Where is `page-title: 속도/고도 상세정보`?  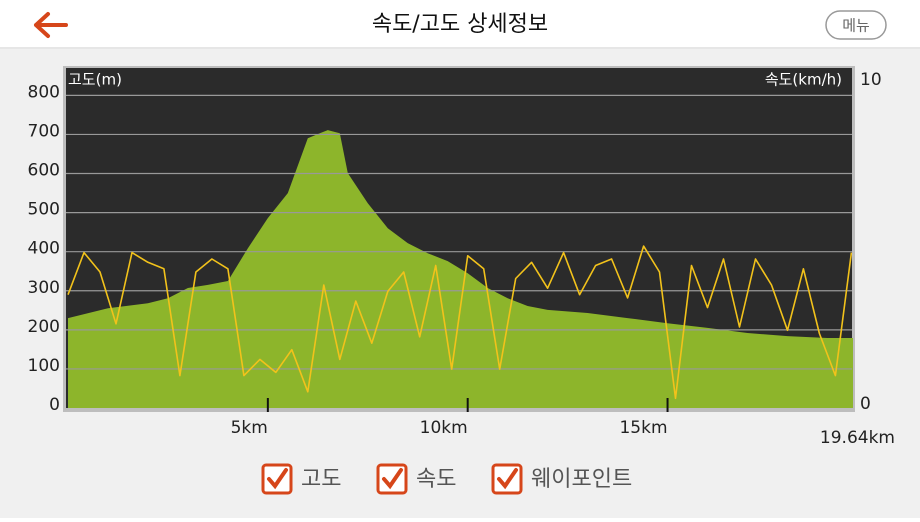 page-title: 속도/고도 상세정보 is located at coordinates (460, 24).